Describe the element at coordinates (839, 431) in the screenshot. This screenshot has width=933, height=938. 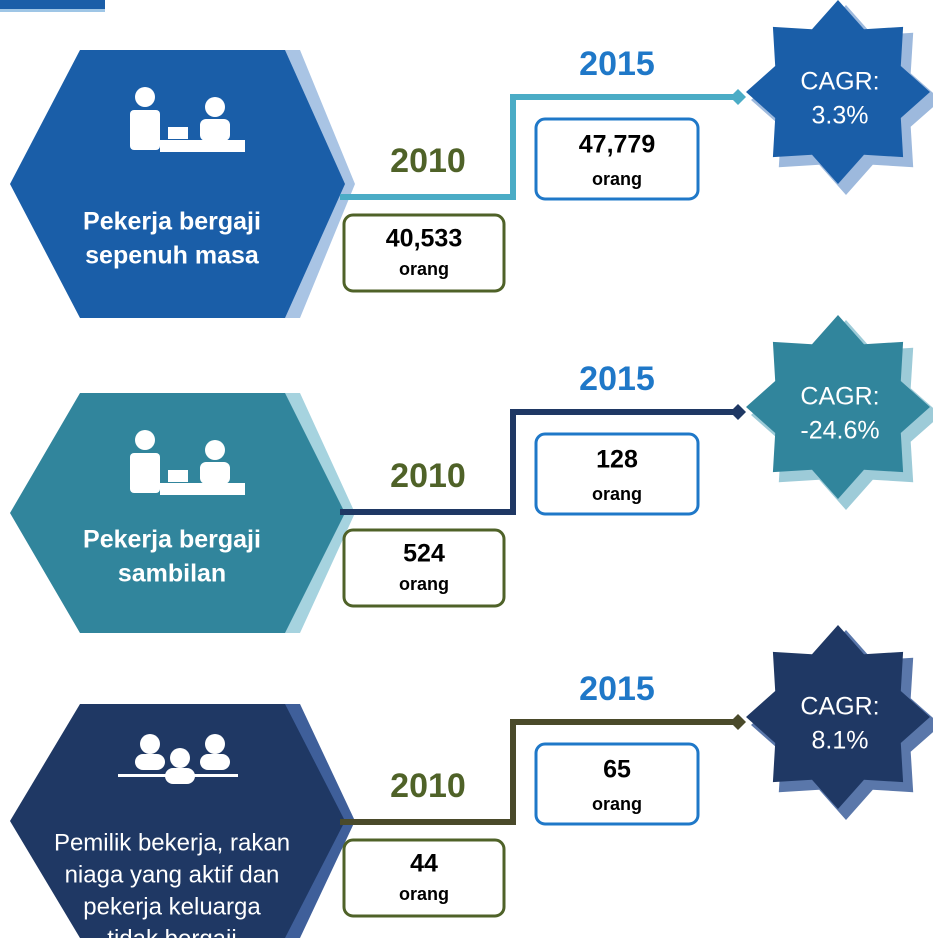
I see `cagr-value: -24.6%` at that location.